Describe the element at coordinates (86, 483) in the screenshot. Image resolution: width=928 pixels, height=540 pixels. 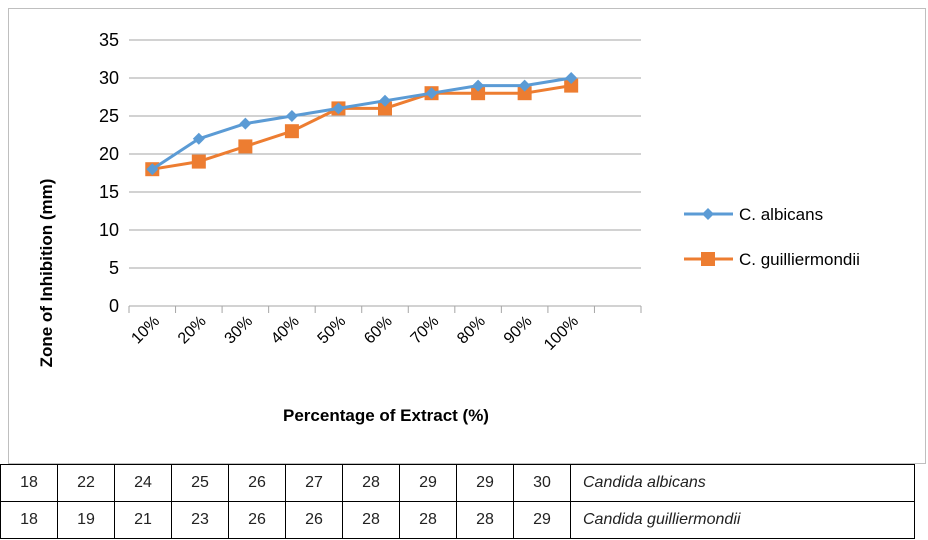
I see `table-cell: 22` at that location.